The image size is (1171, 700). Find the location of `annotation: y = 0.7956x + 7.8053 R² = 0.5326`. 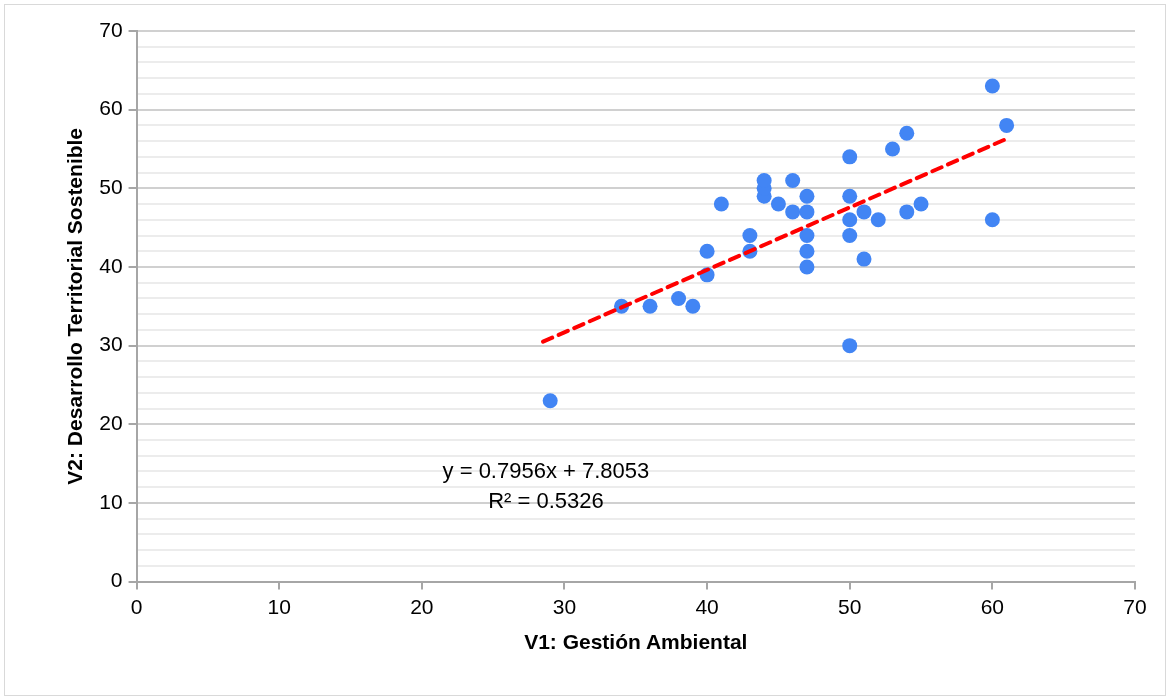

annotation: y = 0.7956x + 7.8053 R² = 0.5326 is located at coordinates (546, 485).